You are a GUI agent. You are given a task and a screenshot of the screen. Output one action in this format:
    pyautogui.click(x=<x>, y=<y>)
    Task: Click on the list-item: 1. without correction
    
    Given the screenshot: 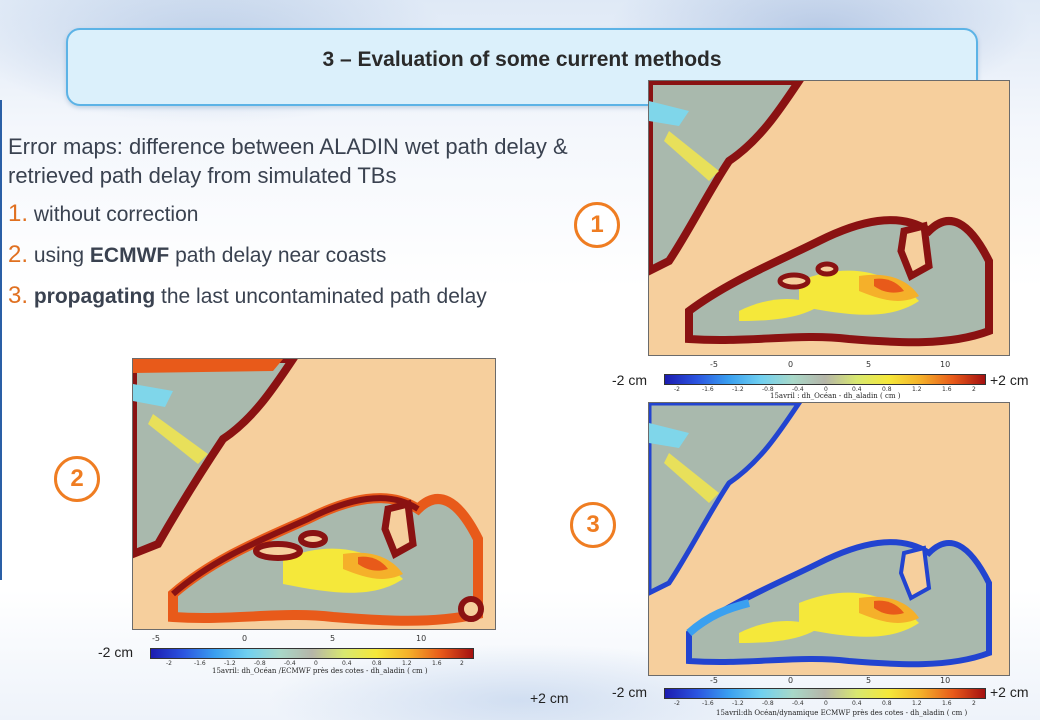 What is the action you would take?
    pyautogui.click(x=103, y=213)
    